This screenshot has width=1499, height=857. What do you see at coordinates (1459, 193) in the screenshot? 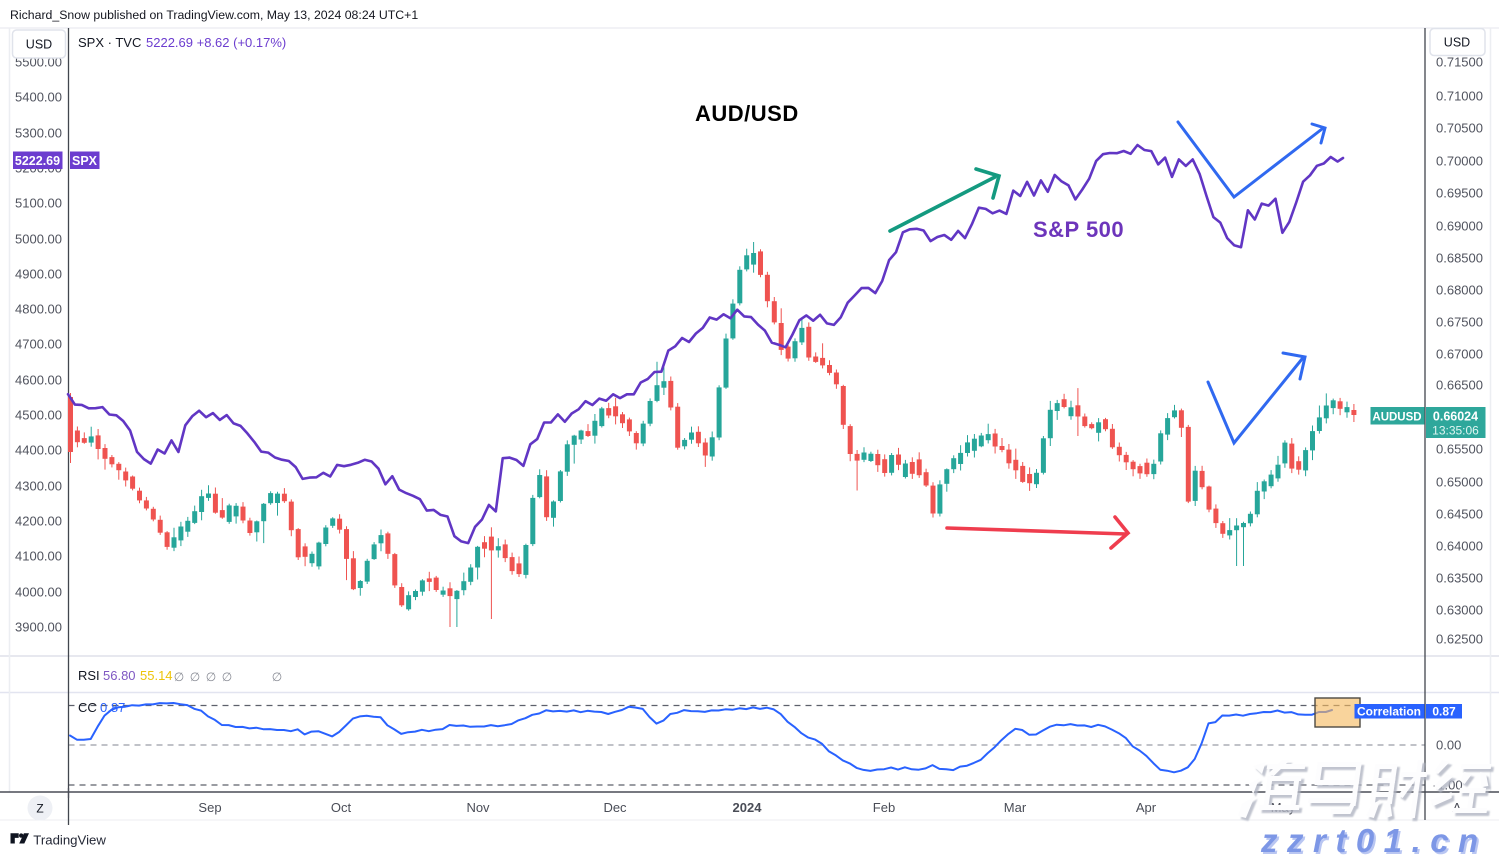
I see `svg-text: 0.69500` at bounding box center [1459, 193].